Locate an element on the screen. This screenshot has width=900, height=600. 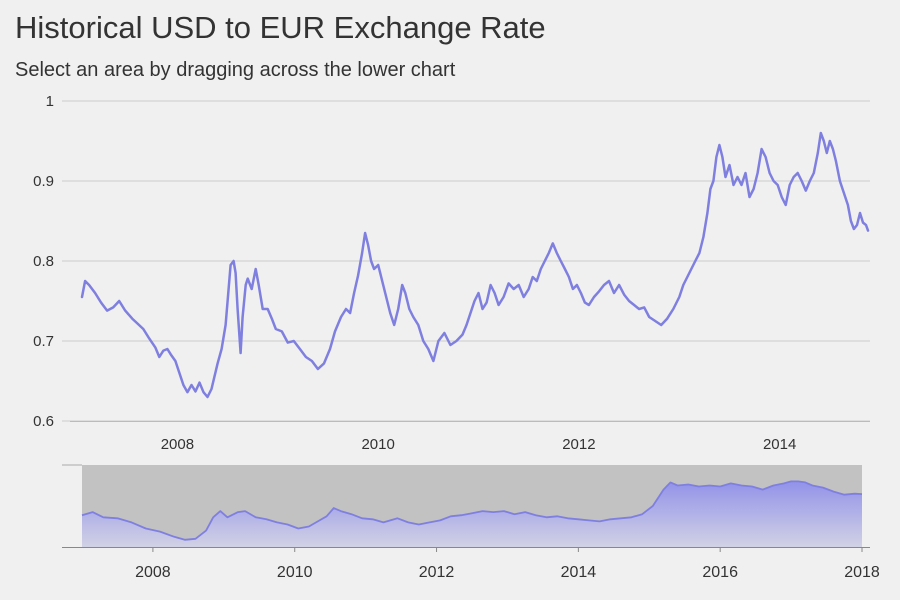
navigator-x-tick-label-0: 2008 is located at coordinates (153, 572).